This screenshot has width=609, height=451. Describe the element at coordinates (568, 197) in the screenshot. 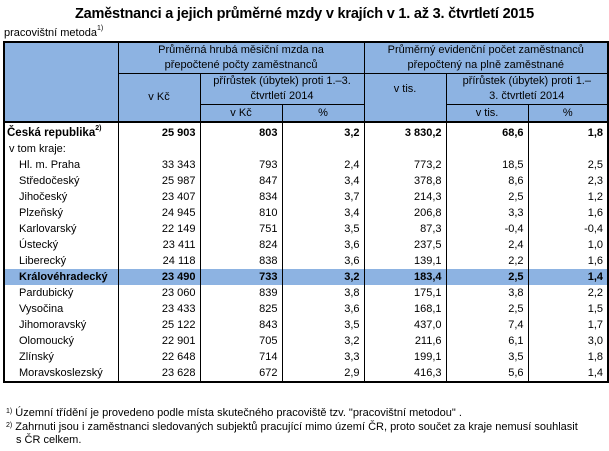

I see `cell: 1,2` at that location.